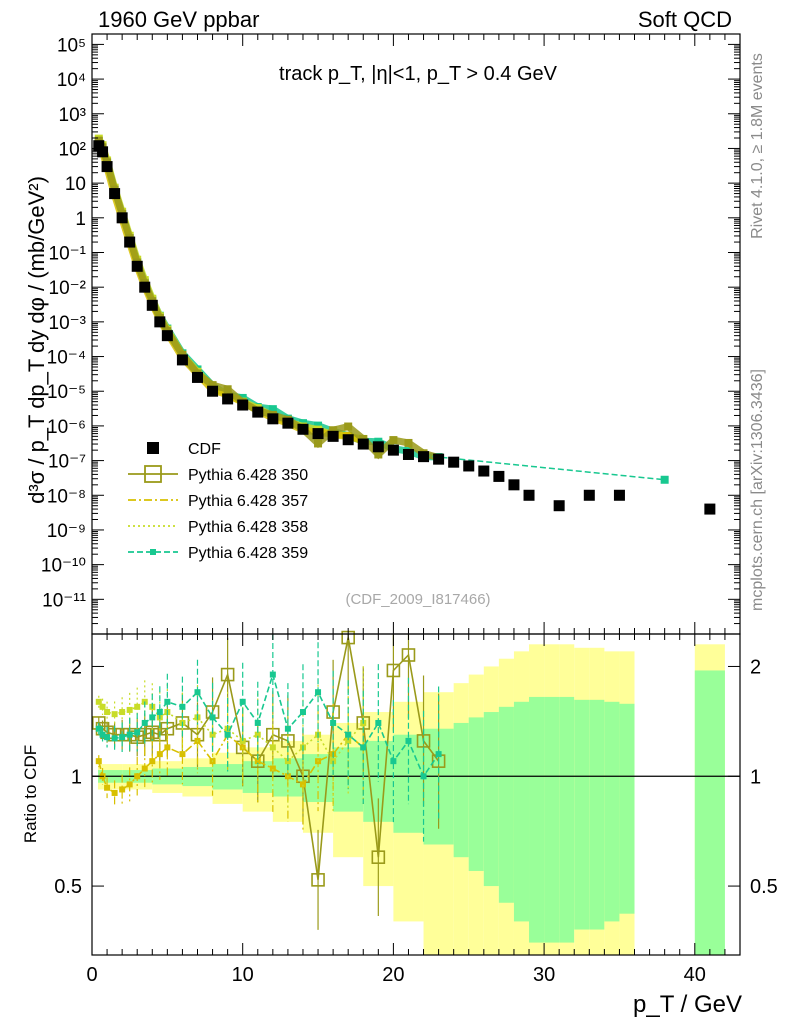  What do you see at coordinates (68, 253) in the screenshot?
I see `y-tick-label: 10⁻¹` at bounding box center [68, 253].